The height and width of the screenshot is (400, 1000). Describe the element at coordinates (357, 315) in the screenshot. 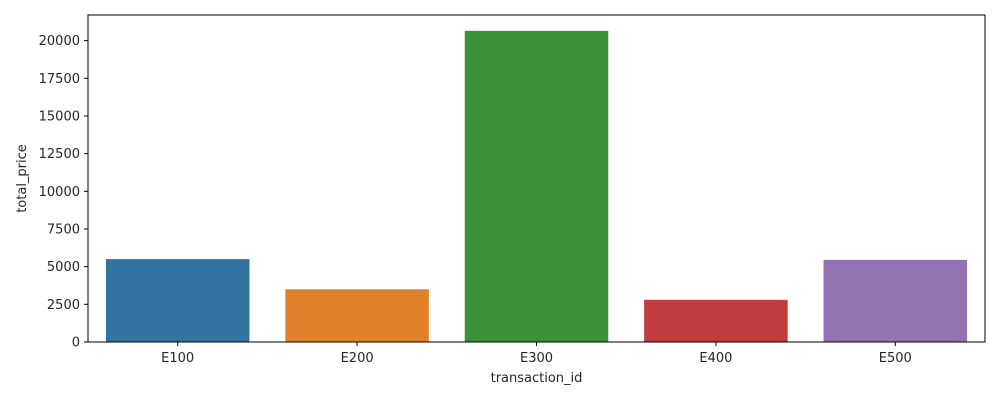

I see `bar-e200` at that location.